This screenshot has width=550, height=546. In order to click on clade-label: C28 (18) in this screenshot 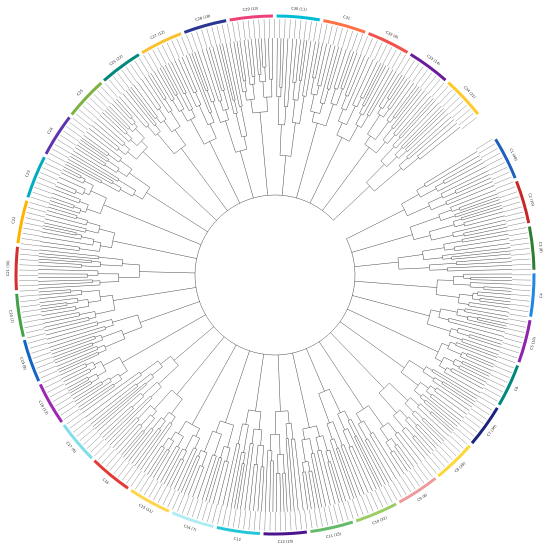, I will do `click(203, 18)`.